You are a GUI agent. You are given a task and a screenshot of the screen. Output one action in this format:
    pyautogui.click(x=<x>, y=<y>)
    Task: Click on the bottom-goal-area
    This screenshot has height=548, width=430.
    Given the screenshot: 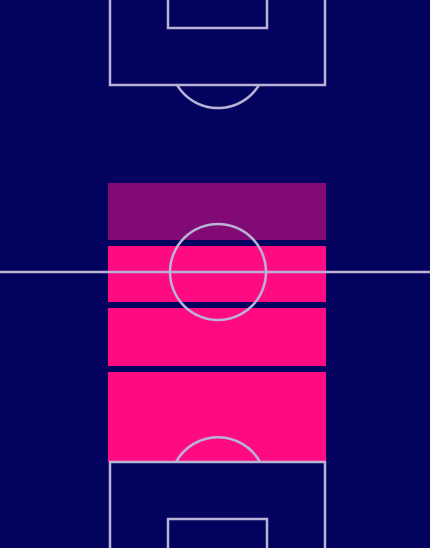 What is the action you would take?
    pyautogui.click(x=217, y=532)
    